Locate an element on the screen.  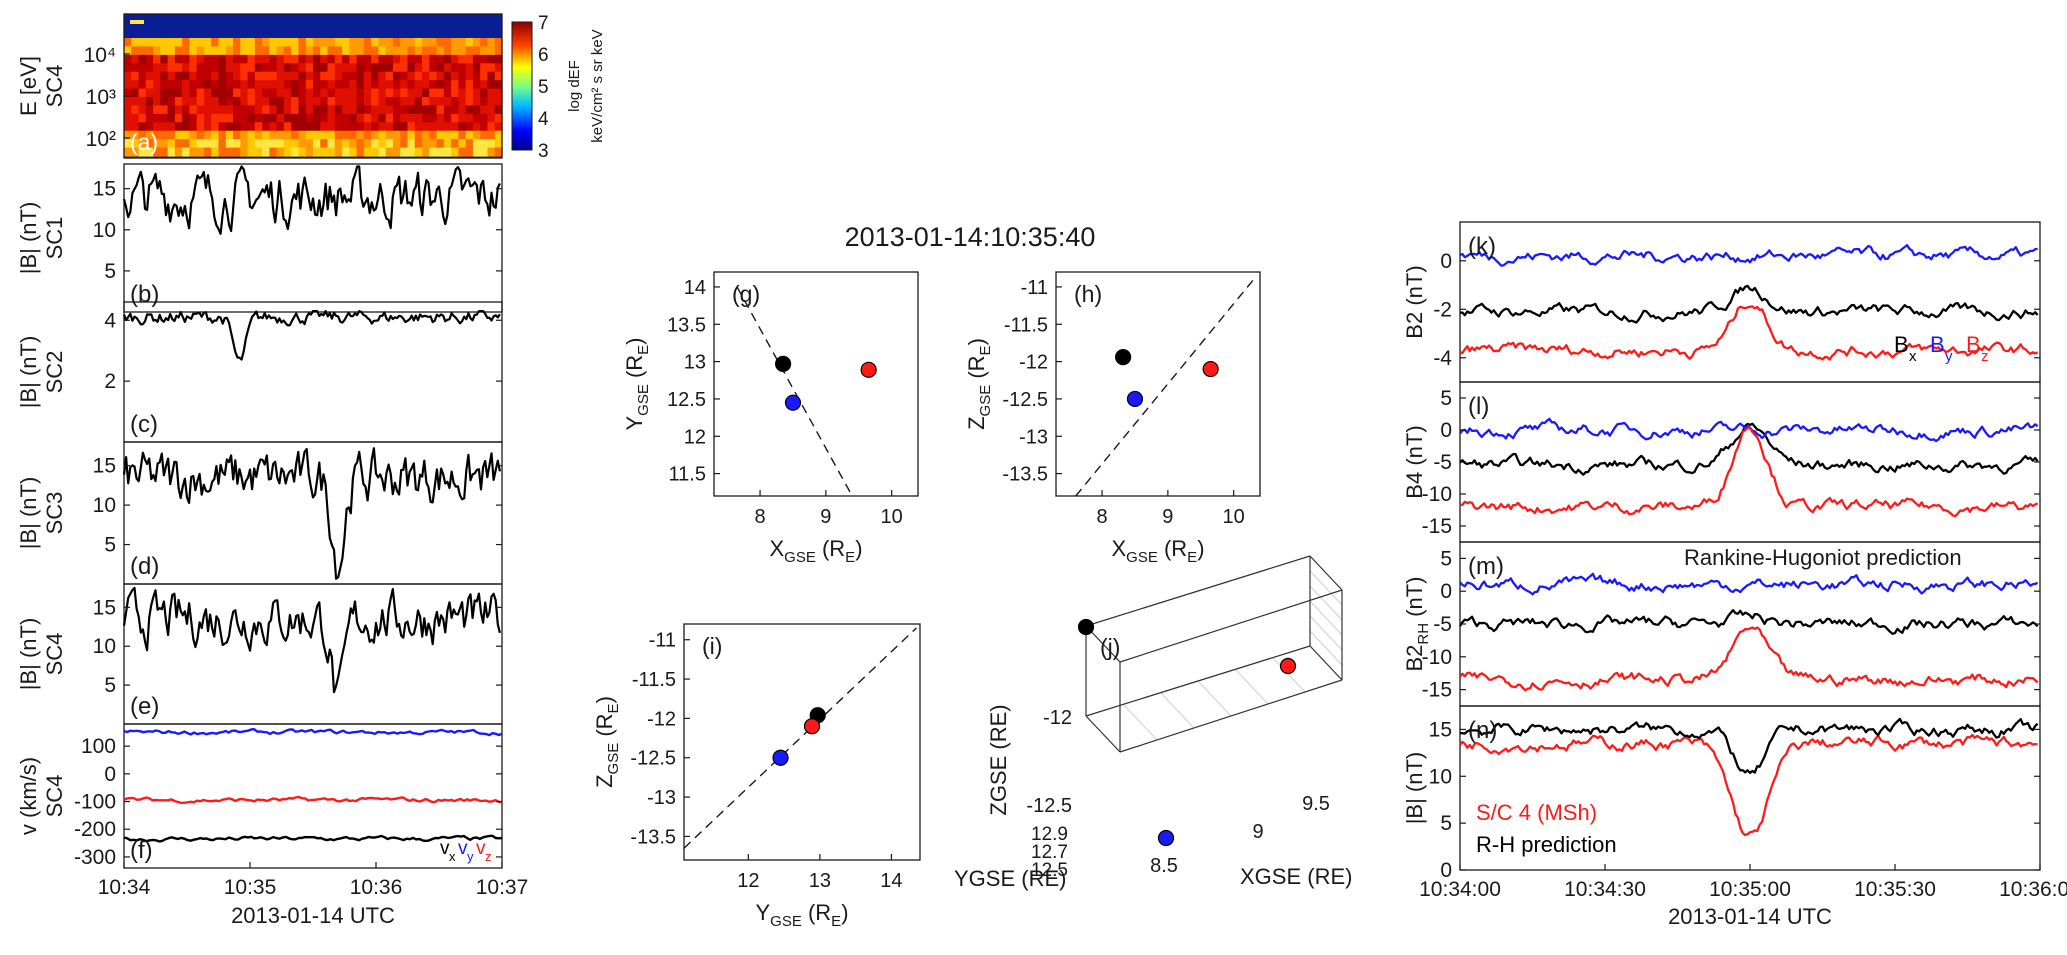
panel-n-legend-rh: R-H prediction is located at coordinates (1546, 844).